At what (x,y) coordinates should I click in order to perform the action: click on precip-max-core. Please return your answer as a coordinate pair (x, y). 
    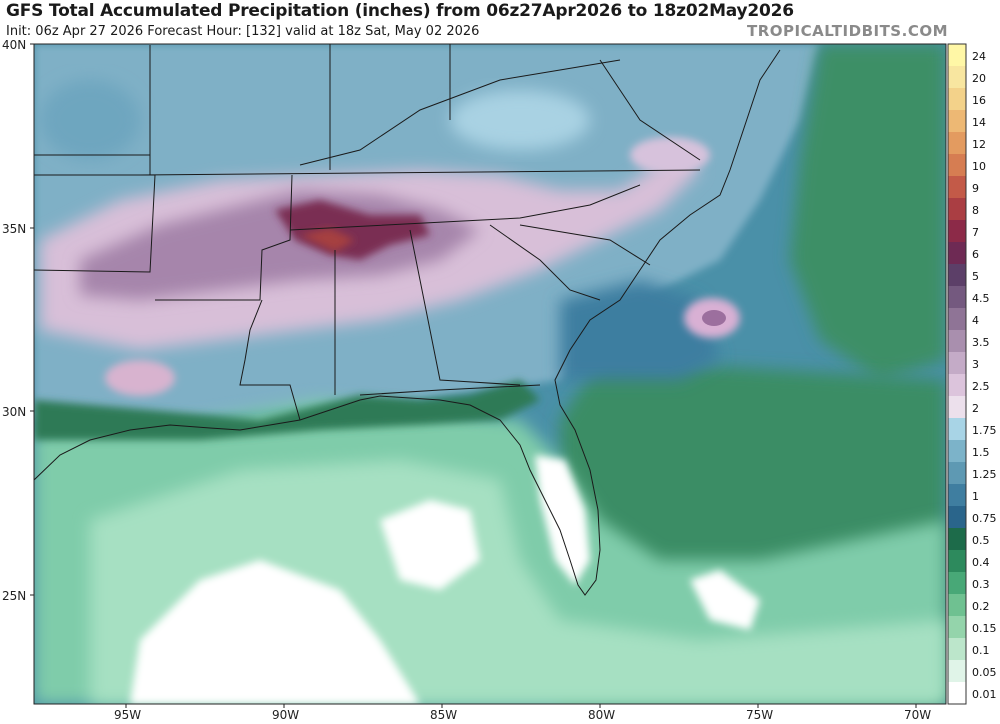
    Looking at the image, I should click on (352, 230).